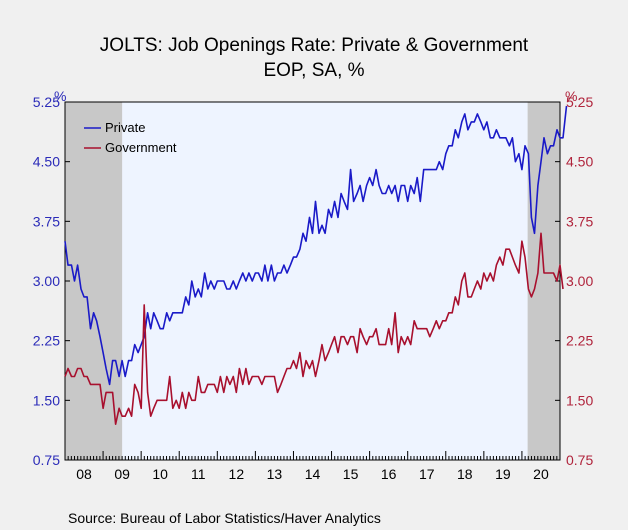  What do you see at coordinates (579, 400) in the screenshot?
I see `y-tick-label-right-5: 1.50` at bounding box center [579, 400].